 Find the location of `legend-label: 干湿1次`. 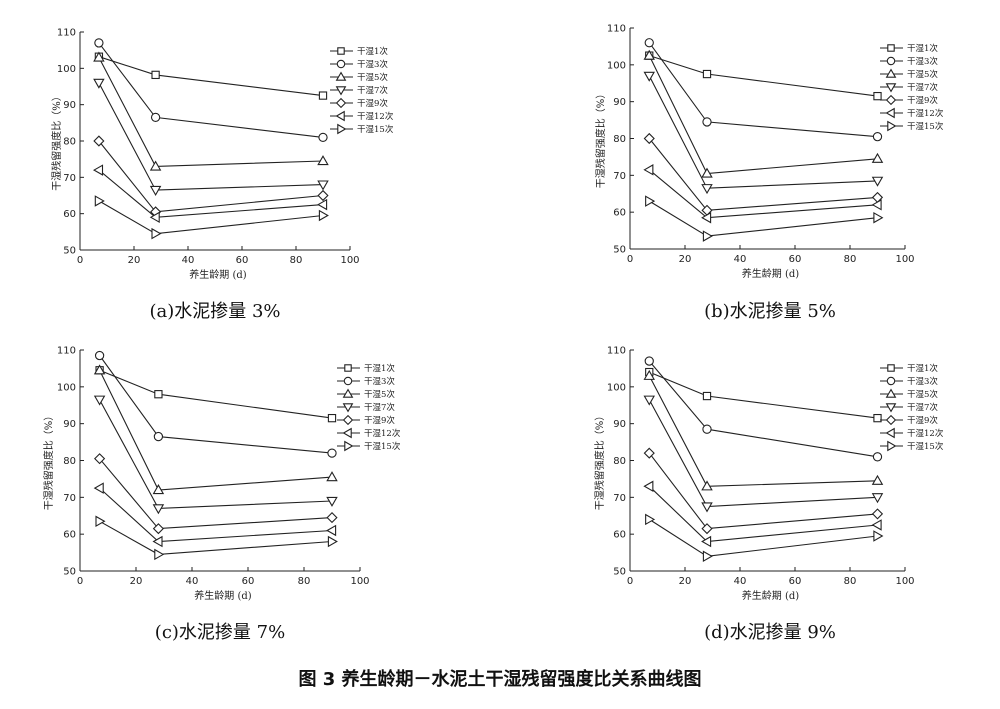

legend-label: 干湿1次 is located at coordinates (922, 48).